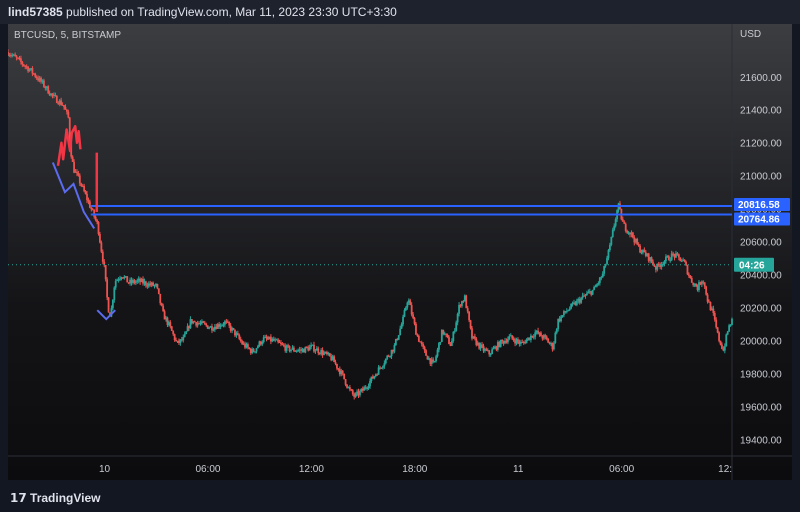  What do you see at coordinates (761, 177) in the screenshot?
I see `y-tick-label: 21000.00` at bounding box center [761, 177].